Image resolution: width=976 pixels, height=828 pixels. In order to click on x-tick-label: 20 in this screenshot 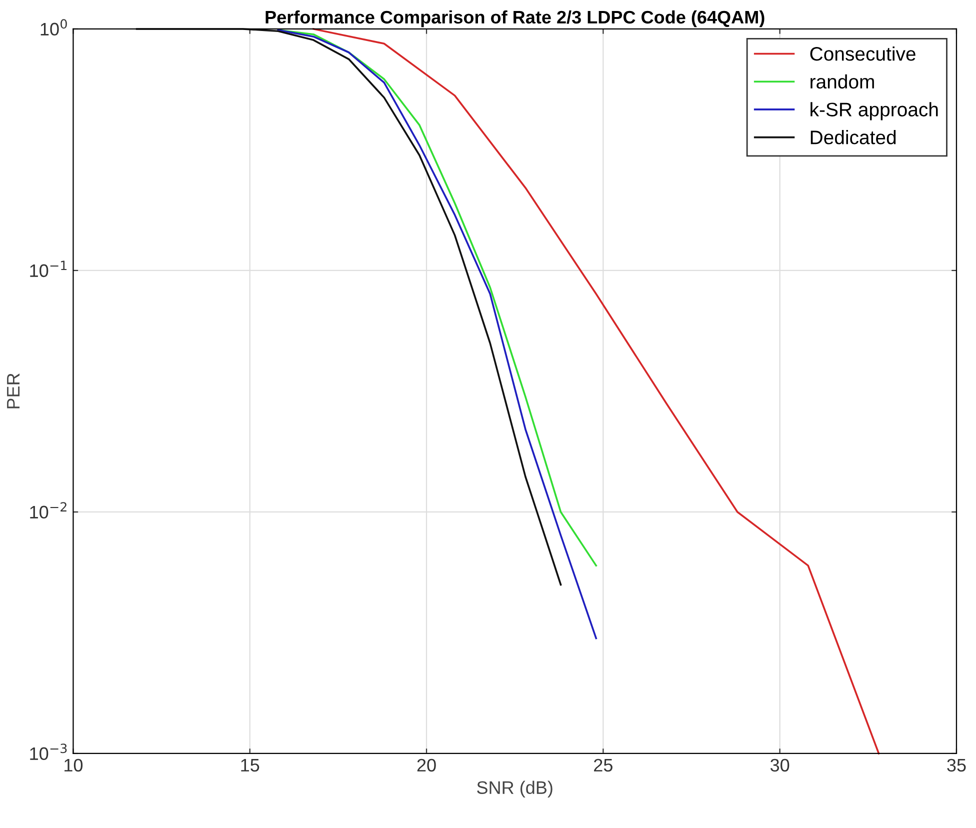, I will do `click(426, 765)`.